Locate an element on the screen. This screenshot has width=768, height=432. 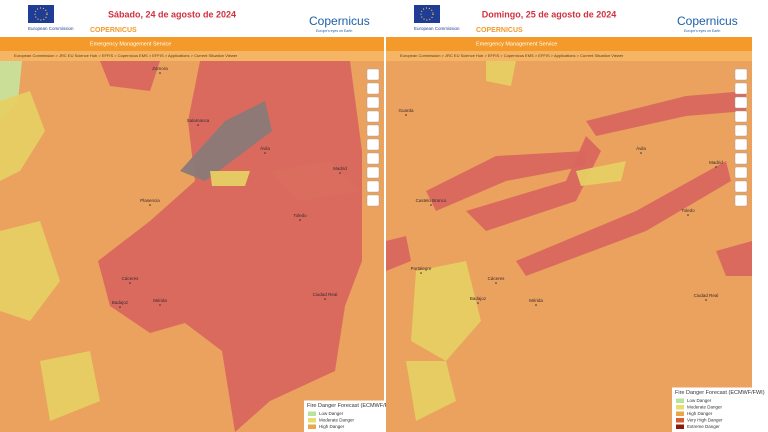
city-label: Madrid is located at coordinates (340, 168).